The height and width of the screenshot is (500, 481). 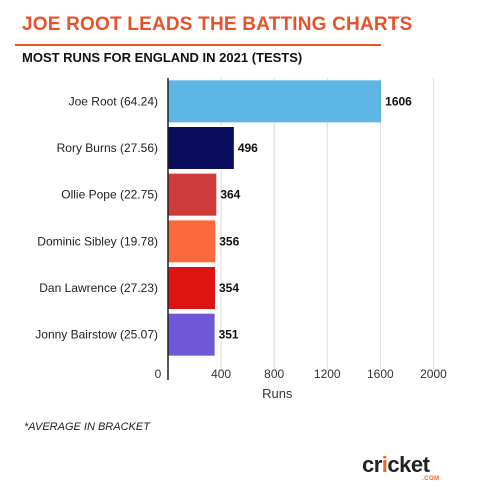 What do you see at coordinates (277, 393) in the screenshot?
I see `x-axis-label: Runs` at bounding box center [277, 393].